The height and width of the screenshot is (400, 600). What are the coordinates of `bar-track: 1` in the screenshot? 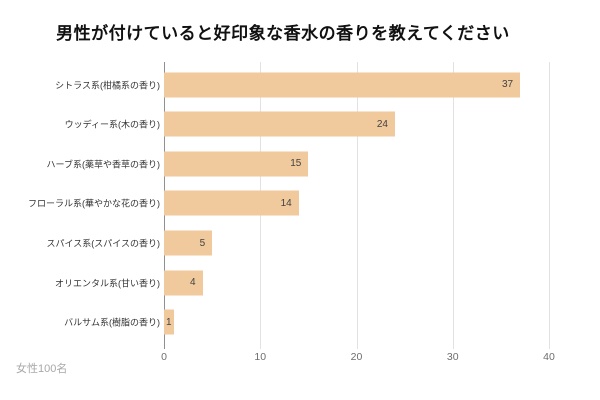 It's located at (356, 322).